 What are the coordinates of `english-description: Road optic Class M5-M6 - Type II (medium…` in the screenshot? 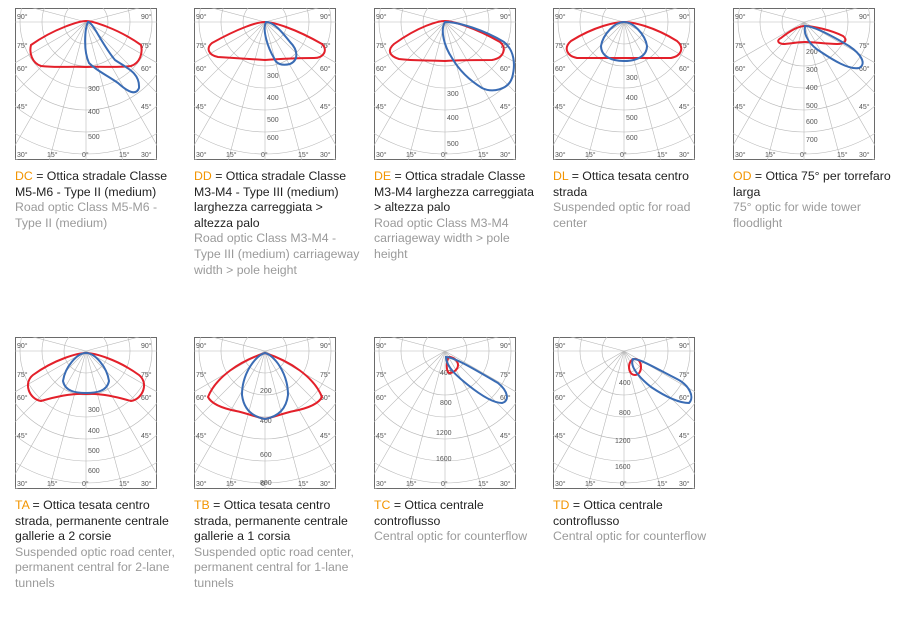 It's located at (86, 215).